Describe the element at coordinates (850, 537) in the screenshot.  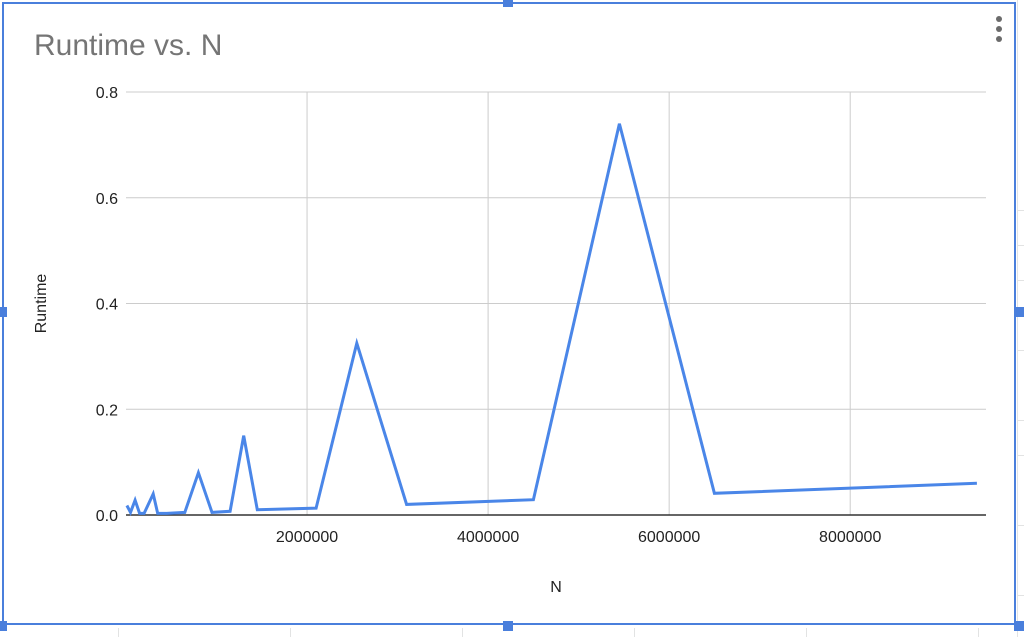
I see `x-tick-label: 8000000` at that location.